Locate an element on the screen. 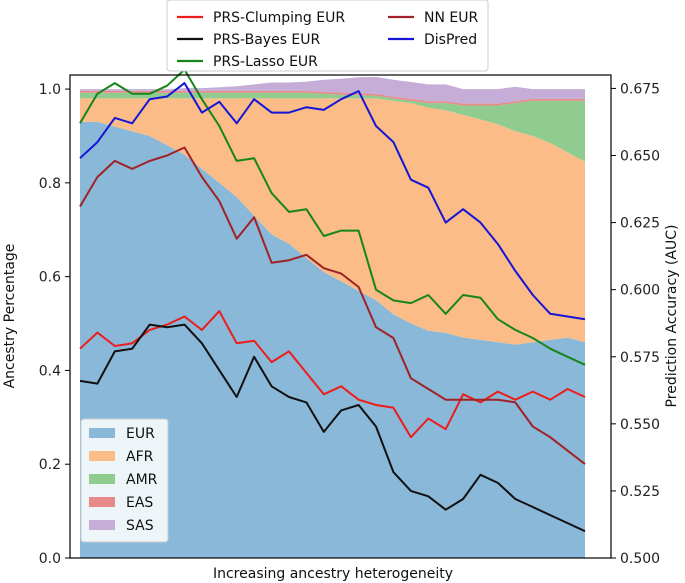 This screenshot has height=583, width=685. legend-label-eas: EAS is located at coordinates (139, 503).